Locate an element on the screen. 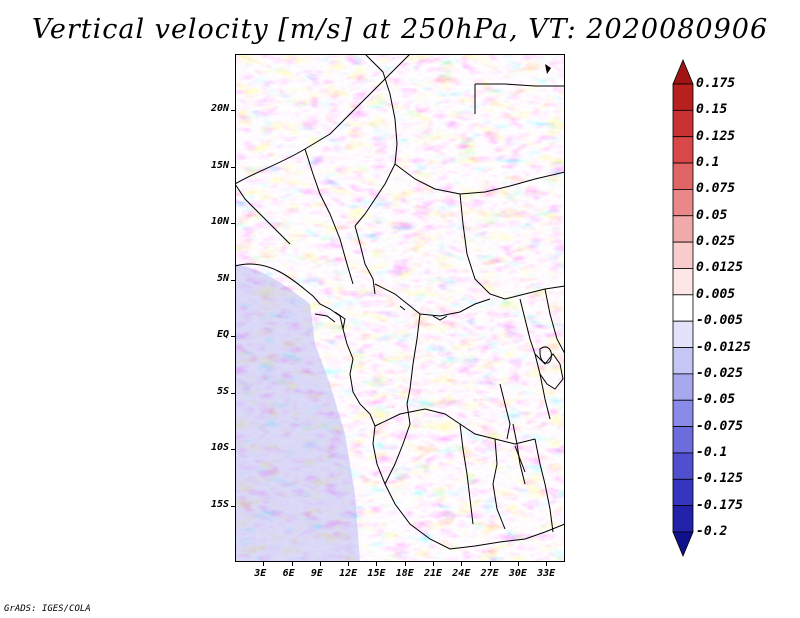  lat-tick-label: 20N is located at coordinates (219, 109).